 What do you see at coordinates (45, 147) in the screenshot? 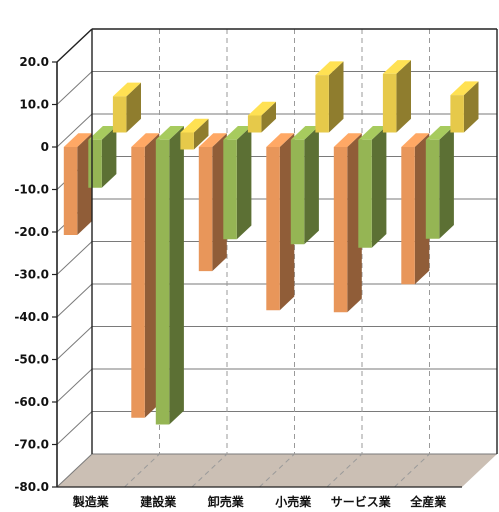
I see `y-tick-label: 0` at bounding box center [45, 147].